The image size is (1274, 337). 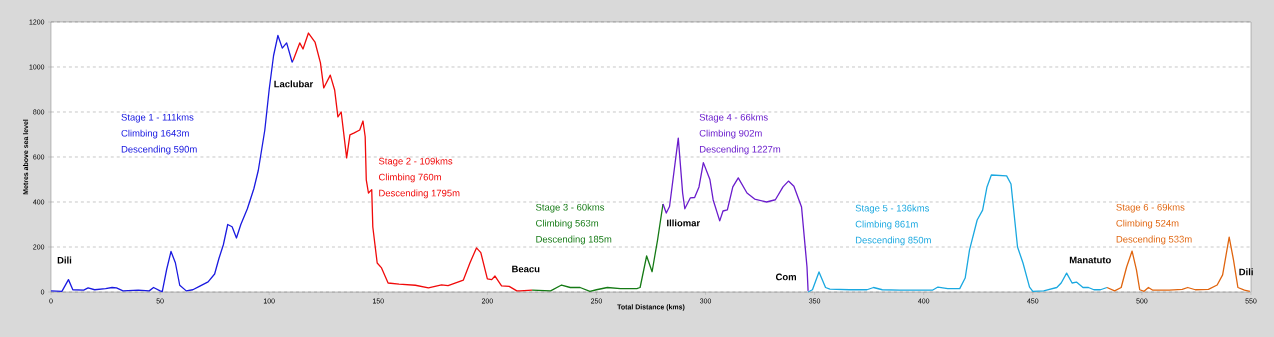 What do you see at coordinates (886, 225) in the screenshot?
I see `annotation: Climbing 861m` at bounding box center [886, 225].